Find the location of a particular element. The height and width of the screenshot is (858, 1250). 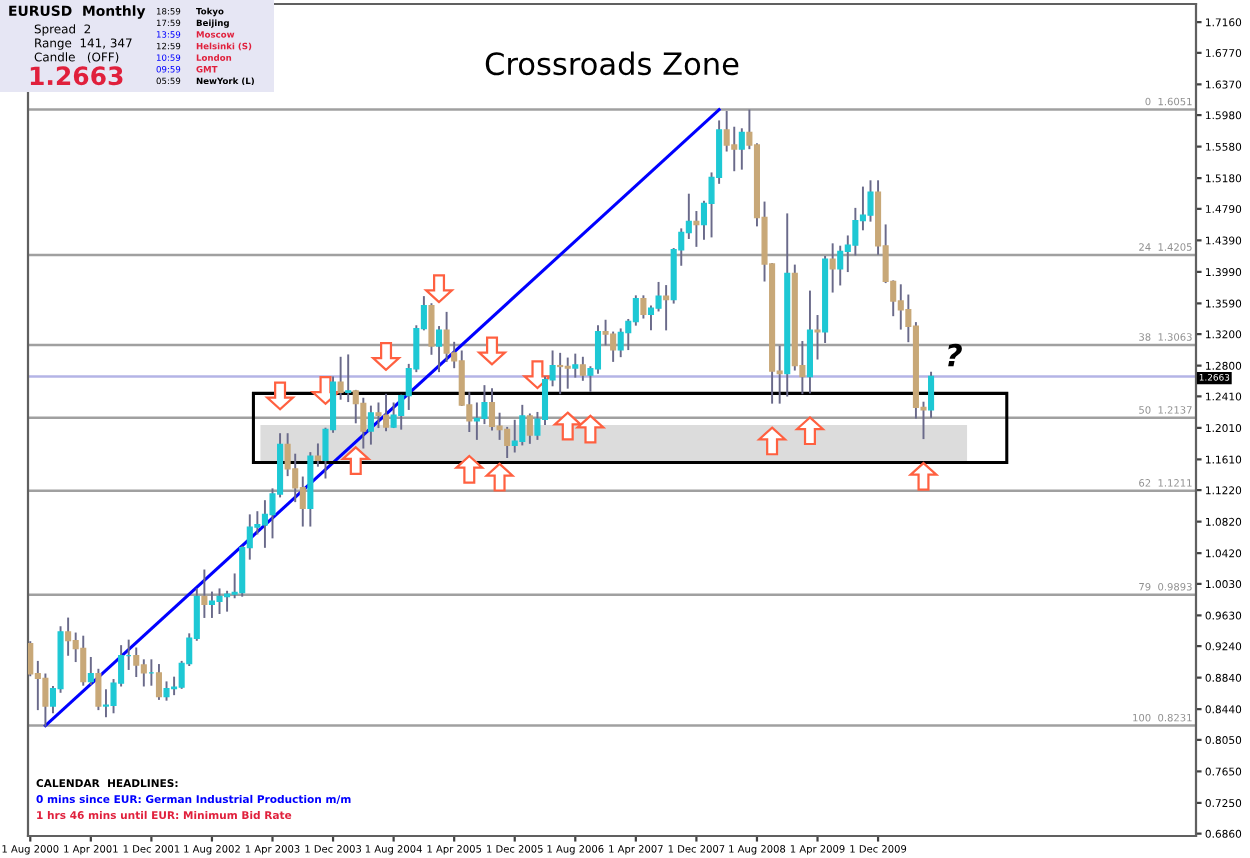

annotation: ? is located at coordinates (955, 355).